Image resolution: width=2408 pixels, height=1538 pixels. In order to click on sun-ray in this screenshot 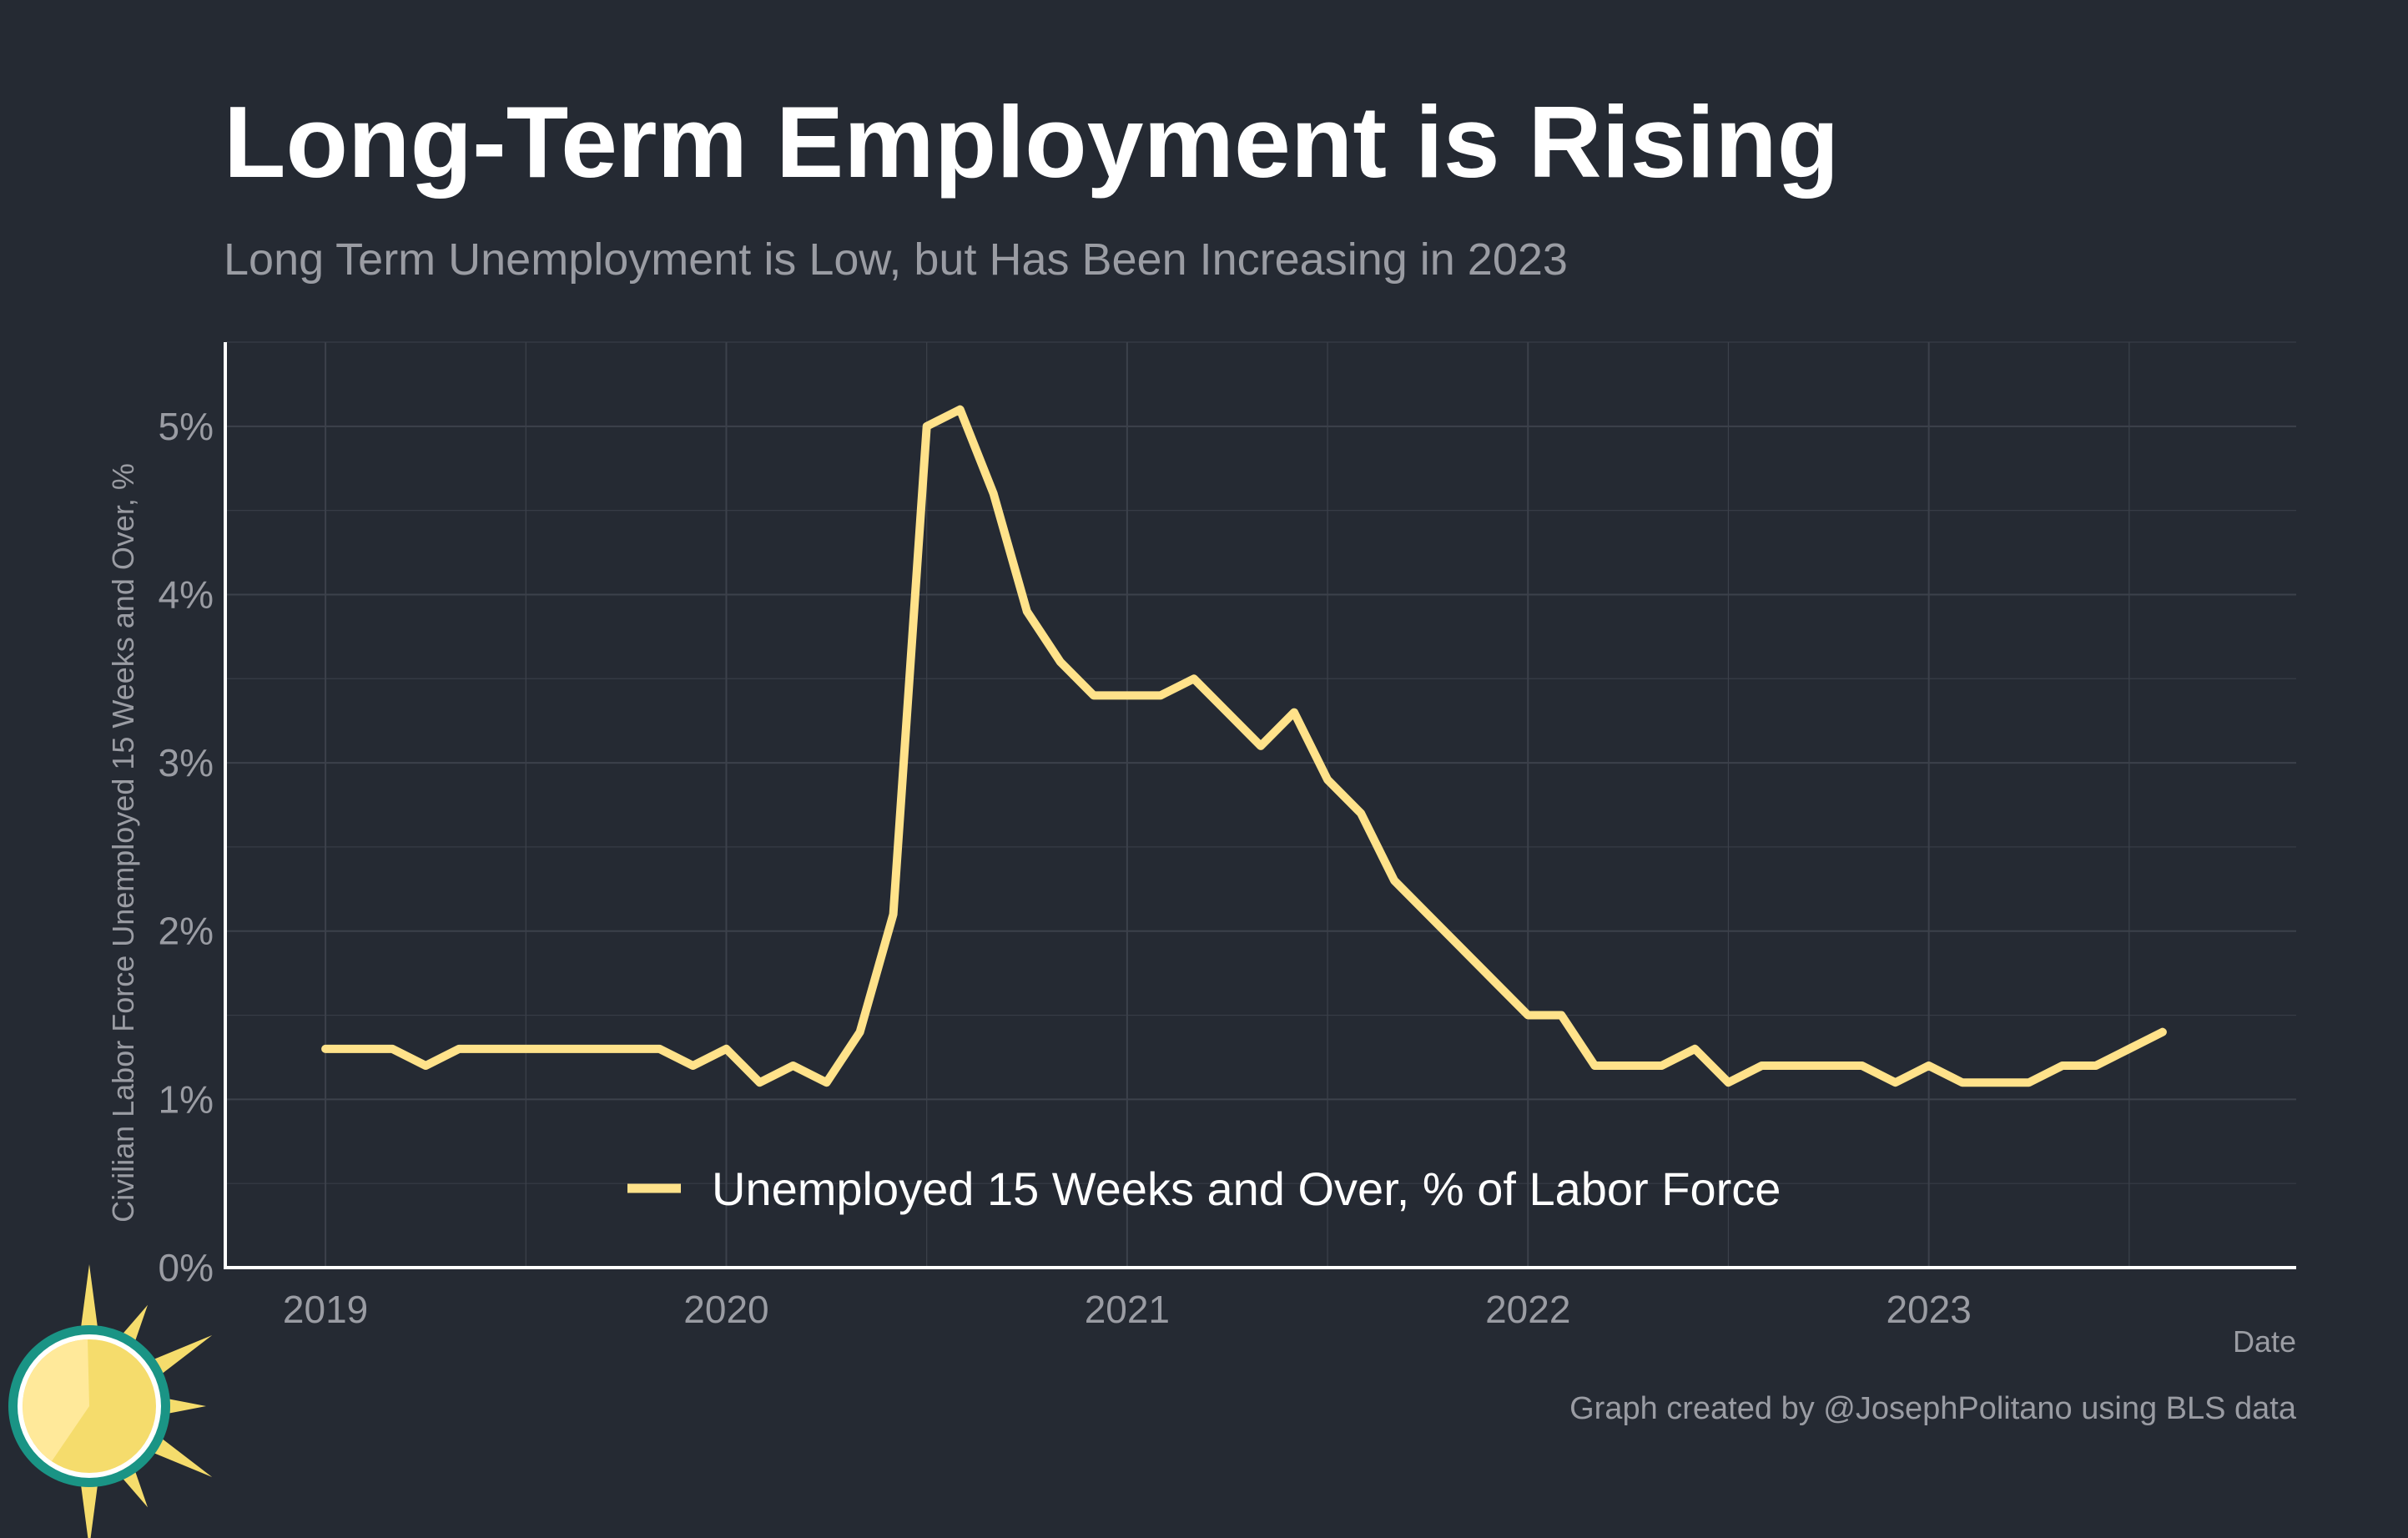, I will do `click(89, 1304)`.